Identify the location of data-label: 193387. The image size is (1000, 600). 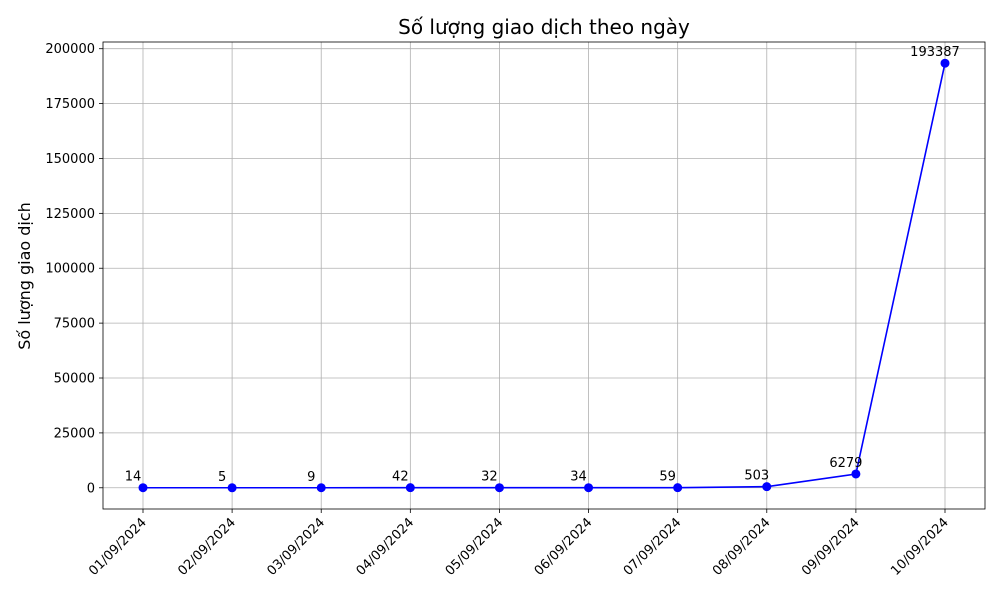
(935, 52).